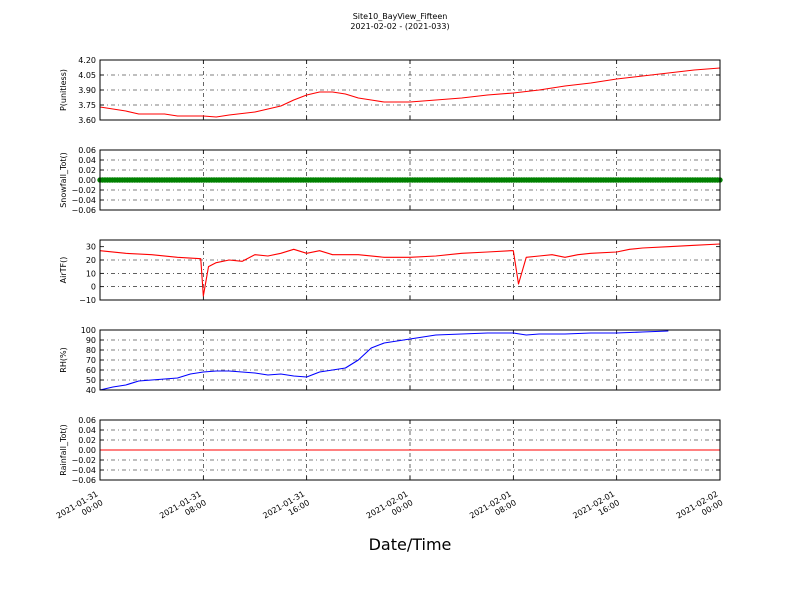  I want to click on subplot-3: −10 0 10 20 30 AirTF(), so click(390, 272).